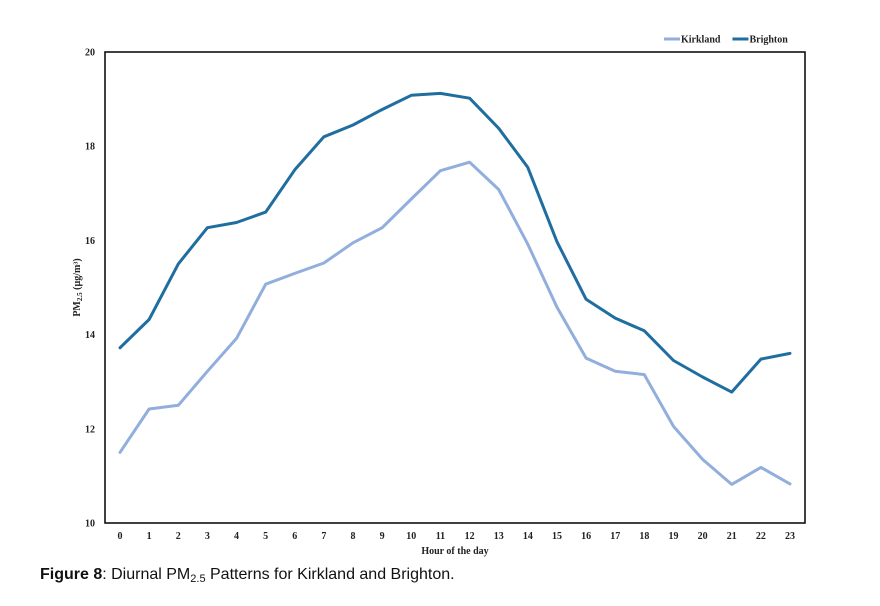 The image size is (880, 606). Describe the element at coordinates (411, 536) in the screenshot. I see `x-tick-label: 10` at that location.